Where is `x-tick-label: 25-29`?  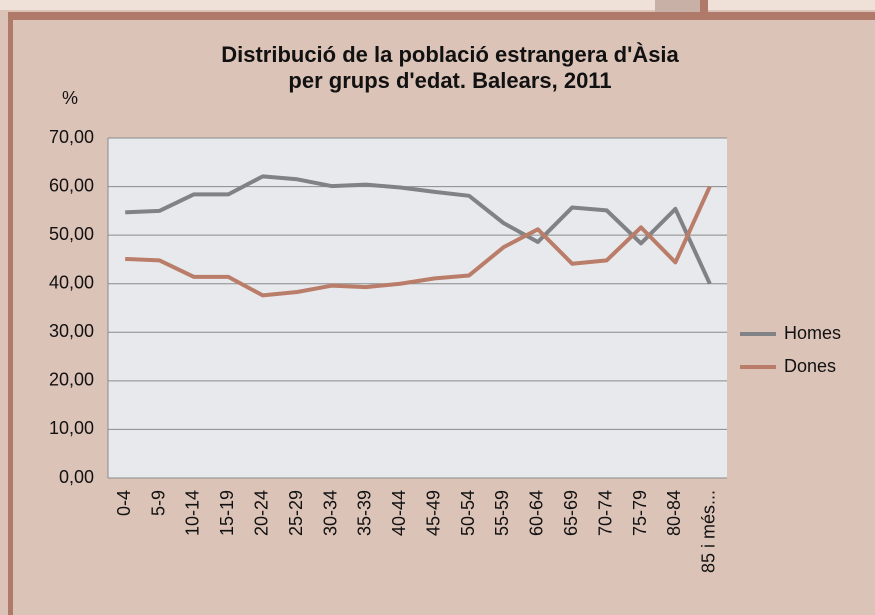
x-tick-label: 25-29 is located at coordinates (296, 513).